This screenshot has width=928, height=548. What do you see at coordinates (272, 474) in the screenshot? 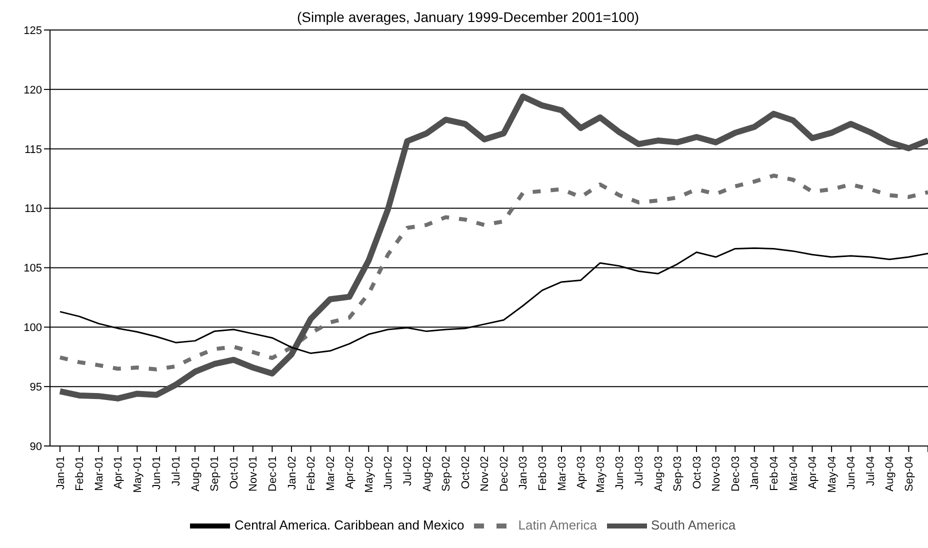
I see `x-tick-label: Dec-01` at bounding box center [272, 474].